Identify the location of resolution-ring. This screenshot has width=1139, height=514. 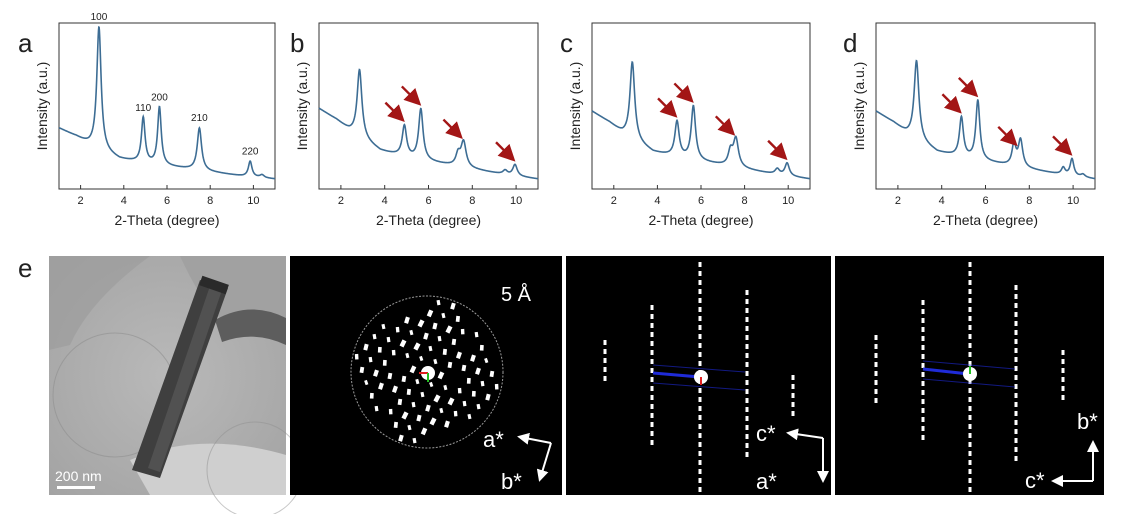
(427, 372).